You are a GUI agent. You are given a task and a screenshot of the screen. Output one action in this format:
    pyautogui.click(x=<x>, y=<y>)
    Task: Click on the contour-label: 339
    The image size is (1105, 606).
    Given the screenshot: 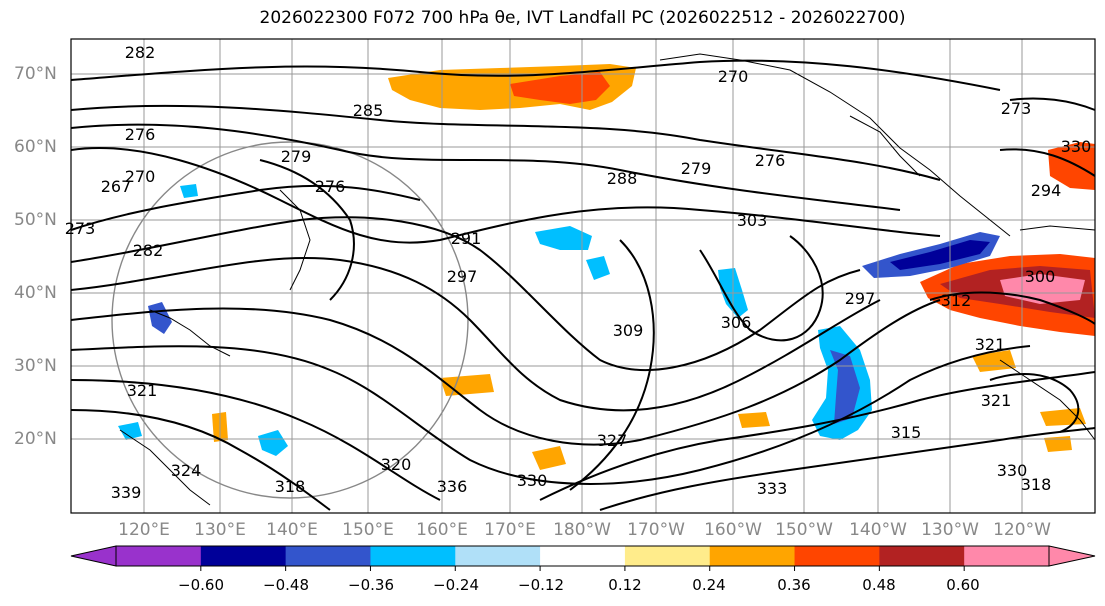 What is the action you would take?
    pyautogui.click(x=126, y=492)
    